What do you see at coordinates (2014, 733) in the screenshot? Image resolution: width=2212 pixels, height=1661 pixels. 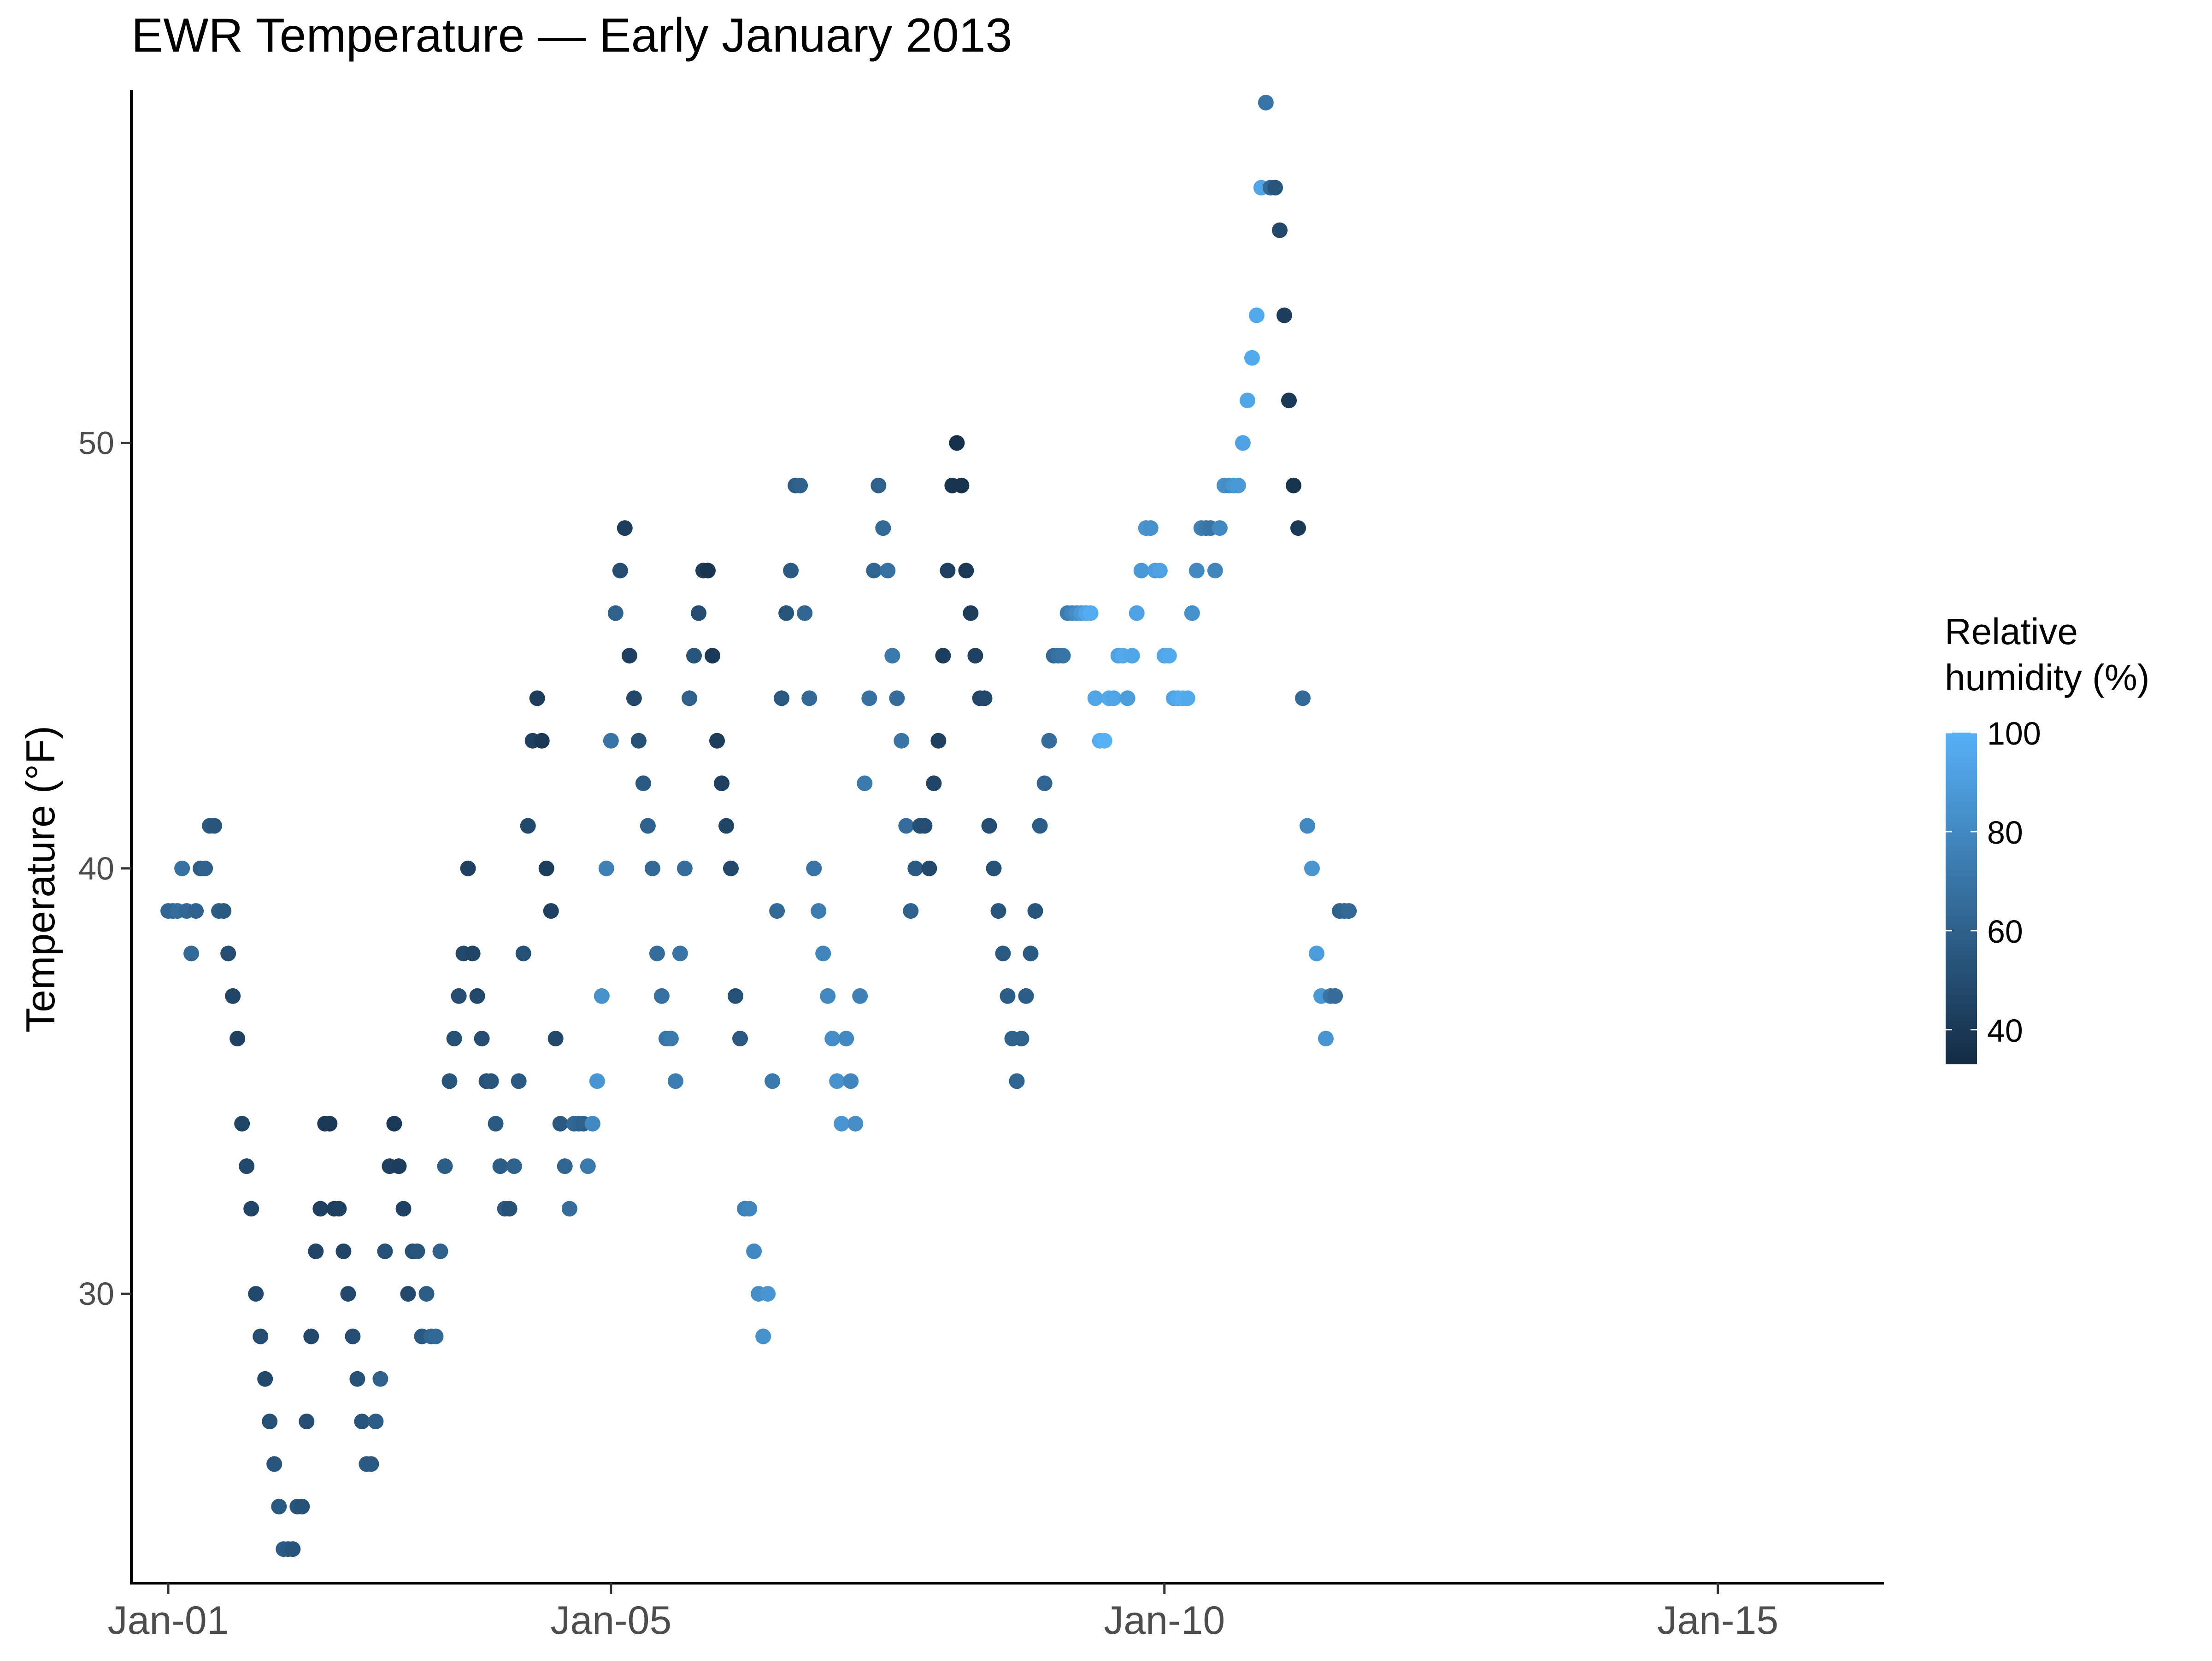 I see `legend-tick-label: 100` at bounding box center [2014, 733].